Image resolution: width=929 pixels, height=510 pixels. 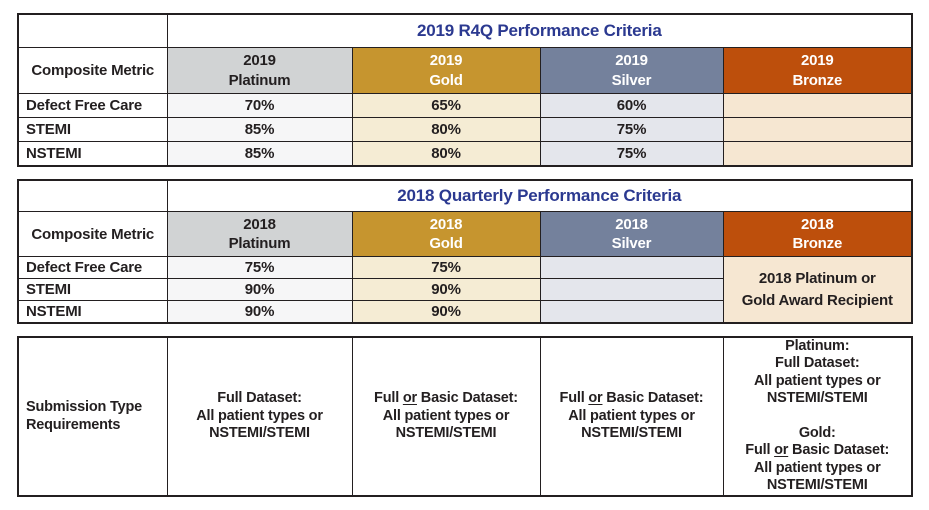 I want to click on column-header-bronze: 2019 Bronze, so click(x=817, y=70).